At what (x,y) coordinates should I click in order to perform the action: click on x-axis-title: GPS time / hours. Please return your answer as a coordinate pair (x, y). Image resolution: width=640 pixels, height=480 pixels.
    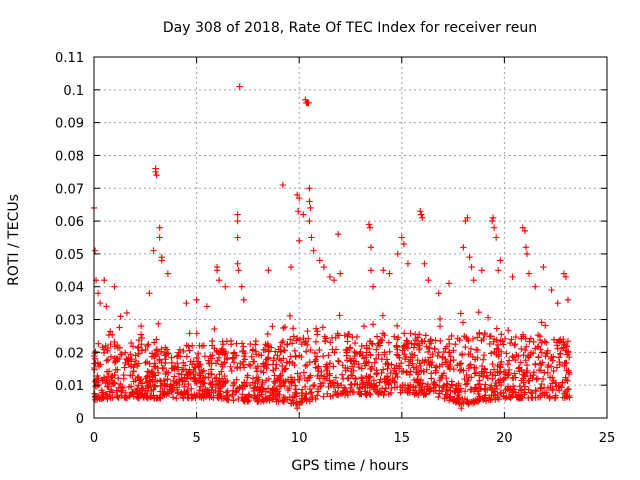
    Looking at the image, I should click on (349, 466).